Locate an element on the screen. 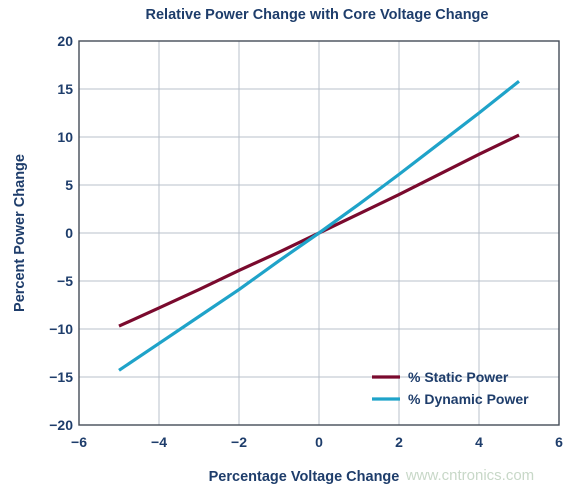  legend-label: % Static Power is located at coordinates (458, 377).